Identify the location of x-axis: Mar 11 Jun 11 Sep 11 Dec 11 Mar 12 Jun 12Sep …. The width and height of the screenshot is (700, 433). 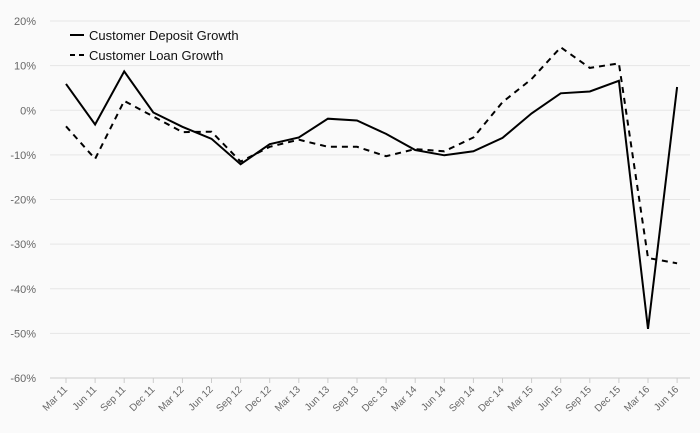
(365, 396).